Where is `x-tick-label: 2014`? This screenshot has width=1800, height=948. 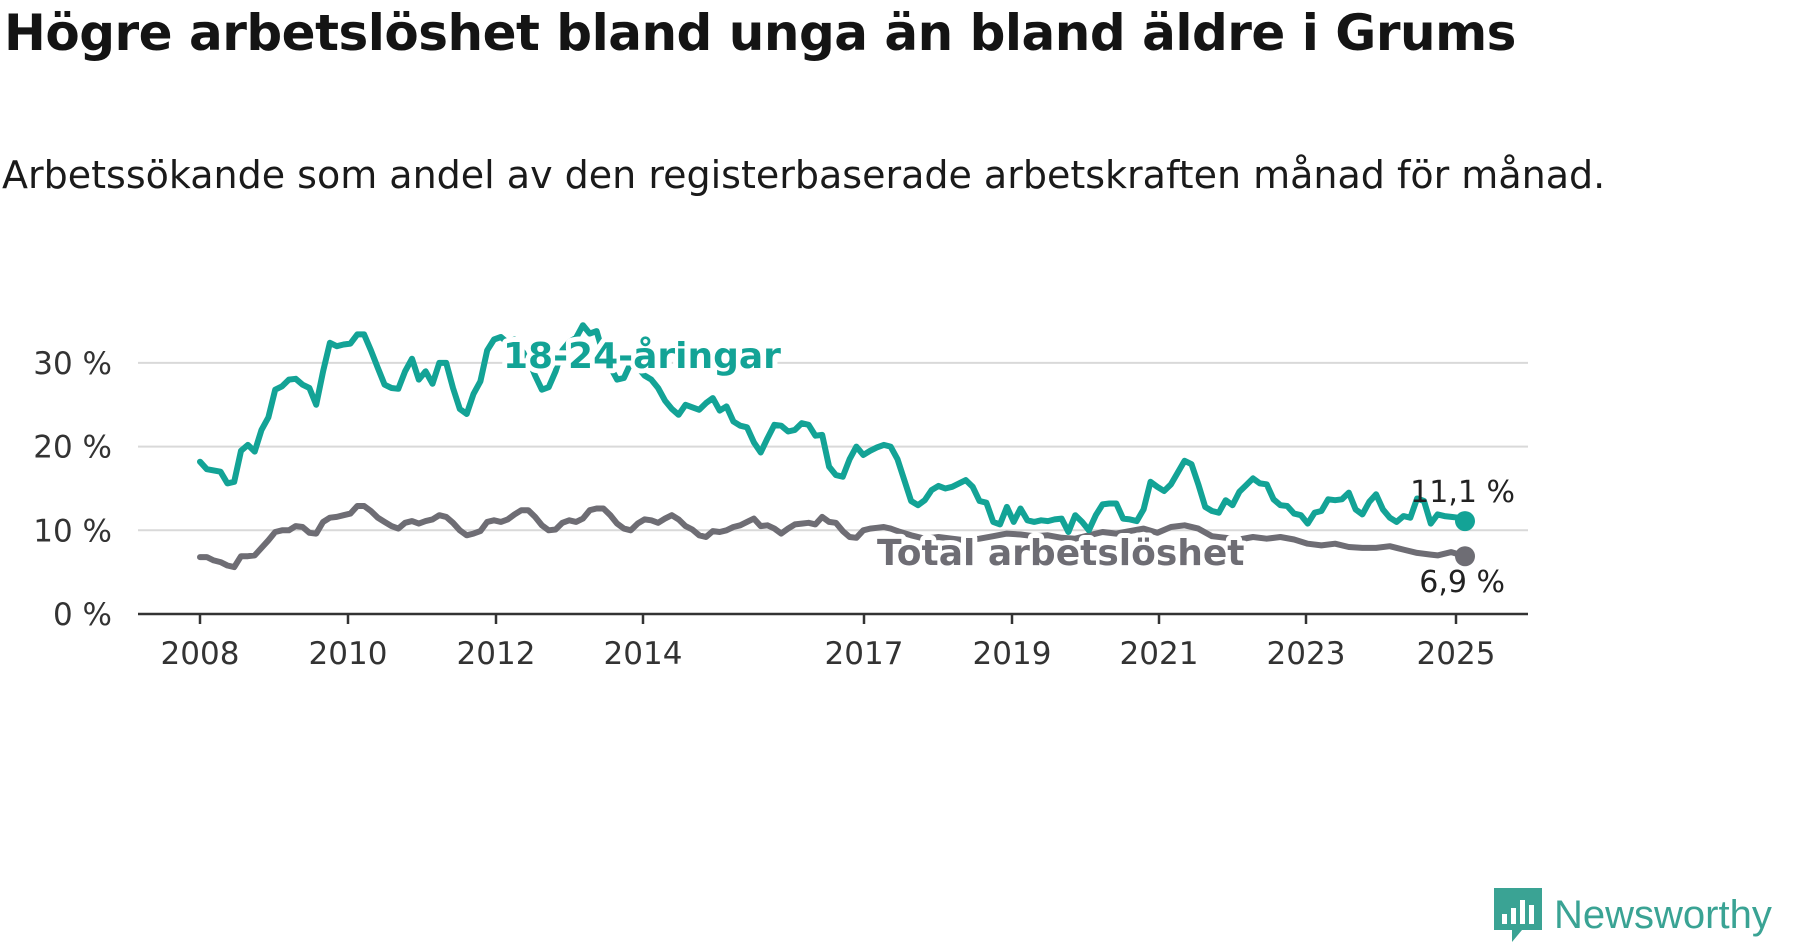
x-tick-label: 2014 is located at coordinates (643, 654).